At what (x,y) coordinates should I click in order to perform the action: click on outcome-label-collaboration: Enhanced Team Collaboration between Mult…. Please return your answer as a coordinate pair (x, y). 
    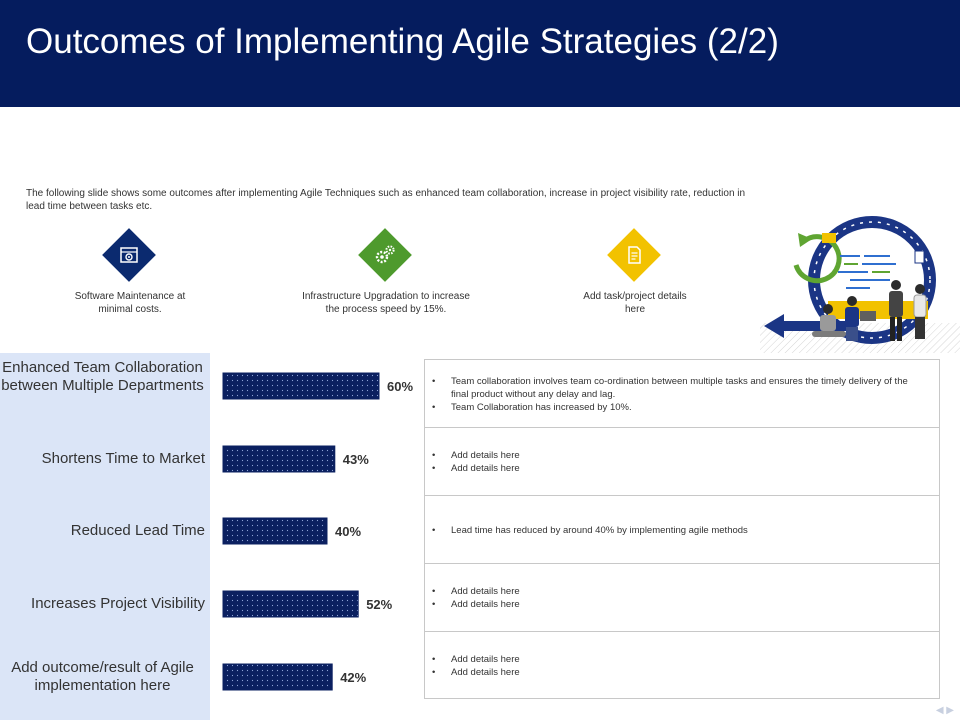
    Looking at the image, I should click on (102, 376).